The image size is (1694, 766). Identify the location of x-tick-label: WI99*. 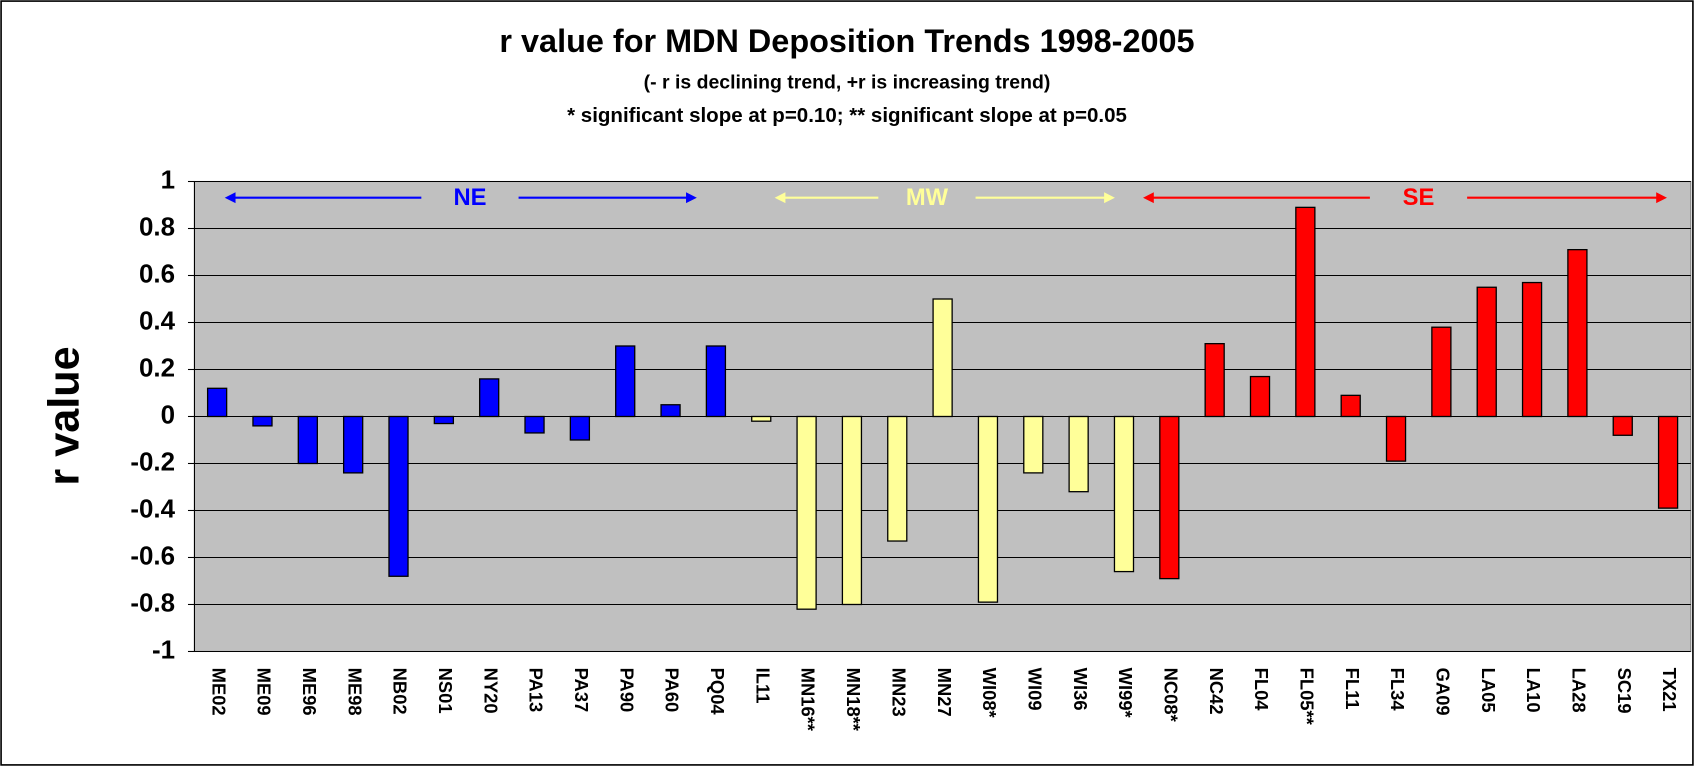
(1125, 693).